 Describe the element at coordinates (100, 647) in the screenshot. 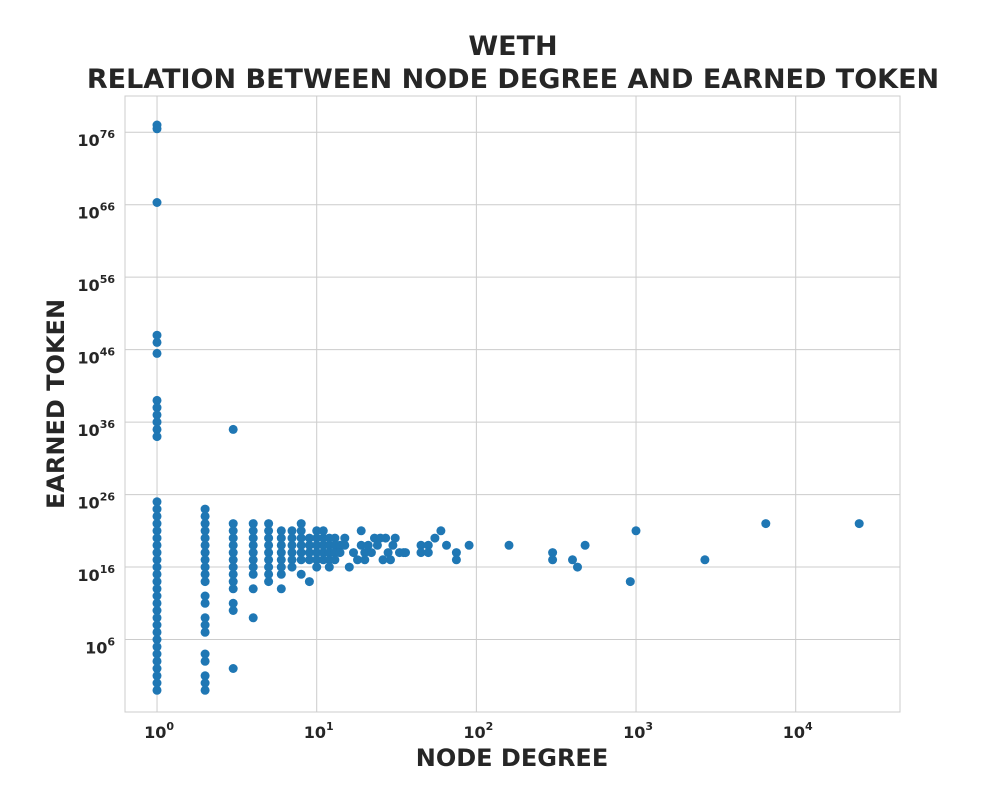

I see `y-tick-label: 106` at that location.